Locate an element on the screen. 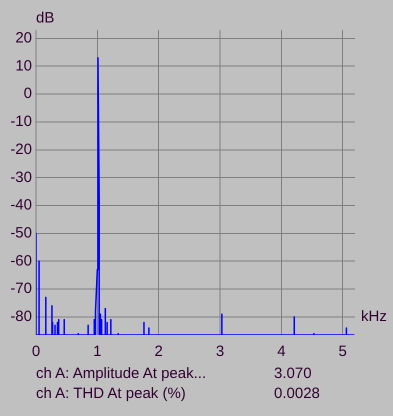 Image resolution: width=393 pixels, height=416 pixels. y-tick-label: -50 is located at coordinates (21, 233).